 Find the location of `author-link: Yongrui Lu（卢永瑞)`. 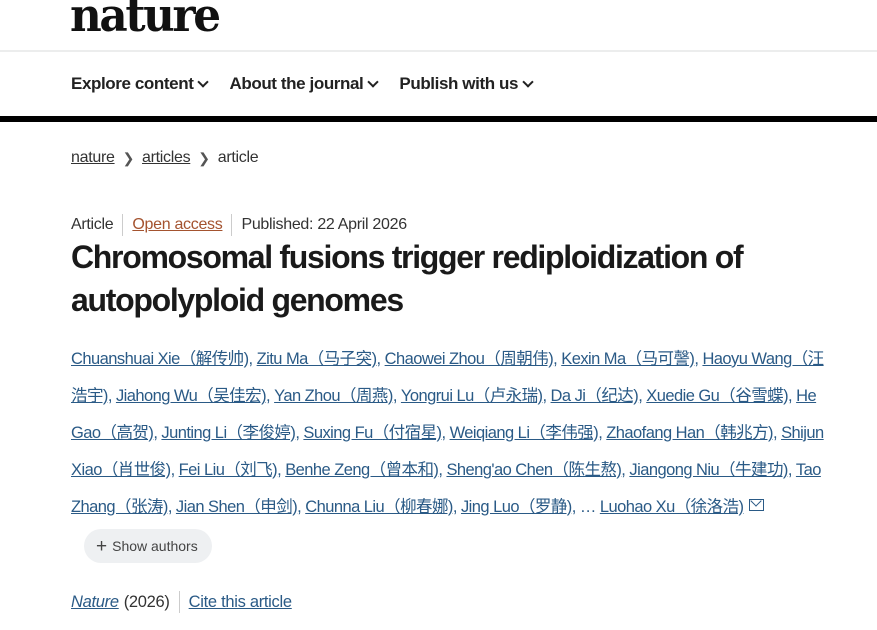

author-link: Yongrui Lu（卢永瑞) is located at coordinates (471, 396).